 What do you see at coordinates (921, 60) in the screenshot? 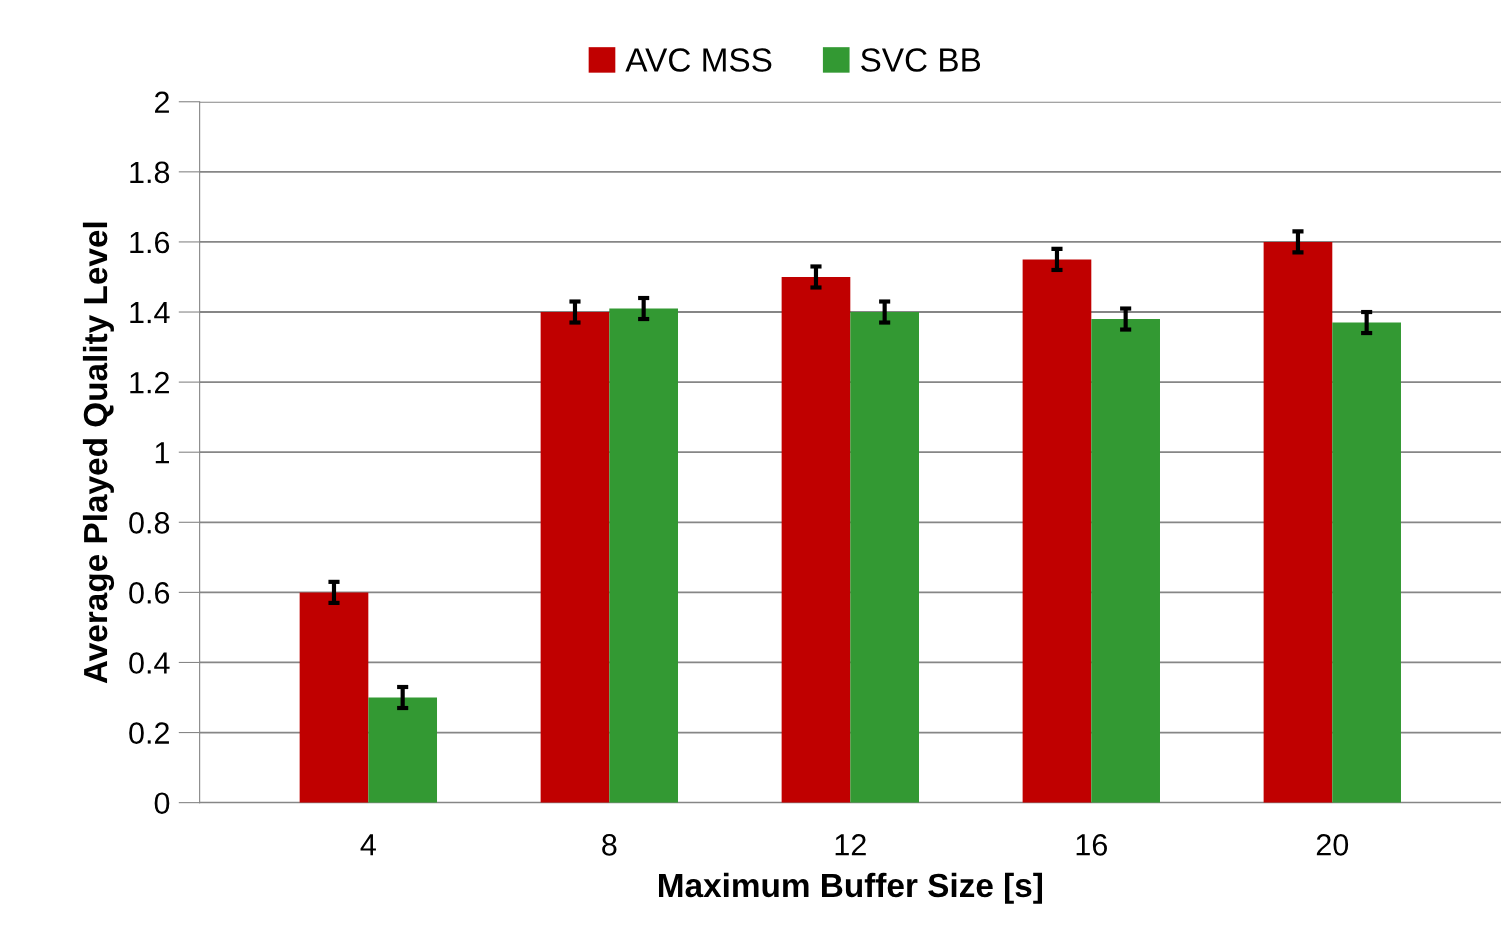
I see `legend-label: SVC BB` at bounding box center [921, 60].